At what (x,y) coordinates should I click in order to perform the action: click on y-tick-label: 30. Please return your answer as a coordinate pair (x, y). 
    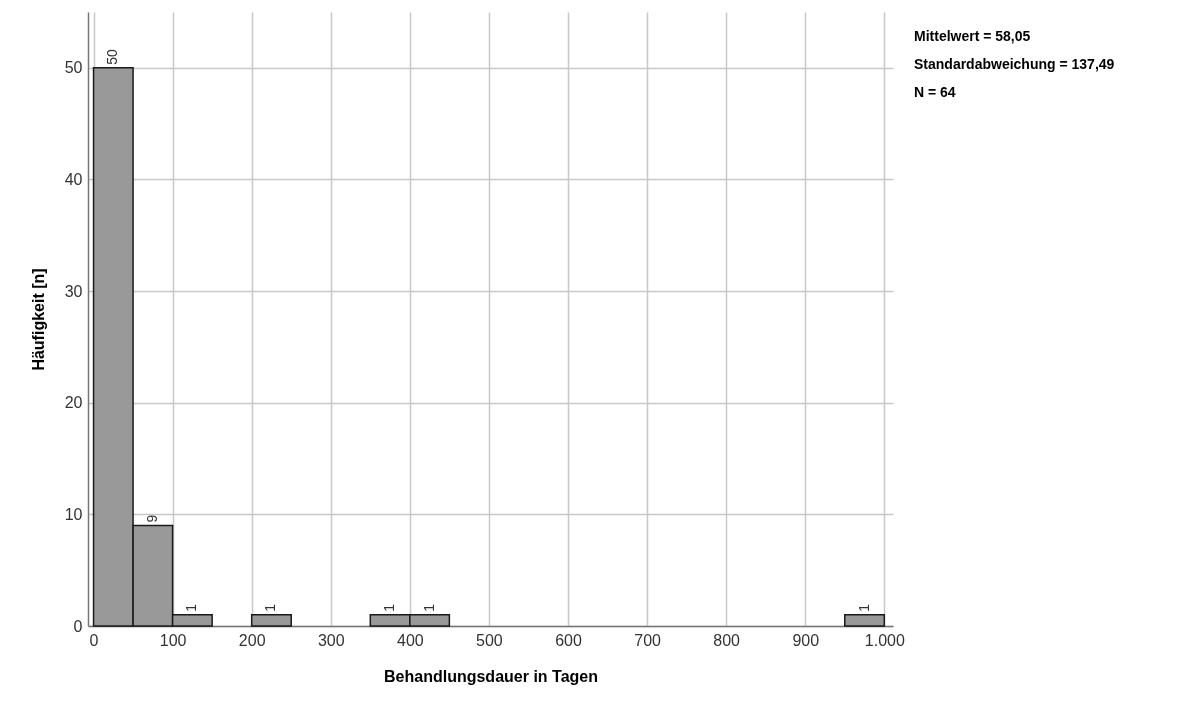
    Looking at the image, I should click on (73, 291).